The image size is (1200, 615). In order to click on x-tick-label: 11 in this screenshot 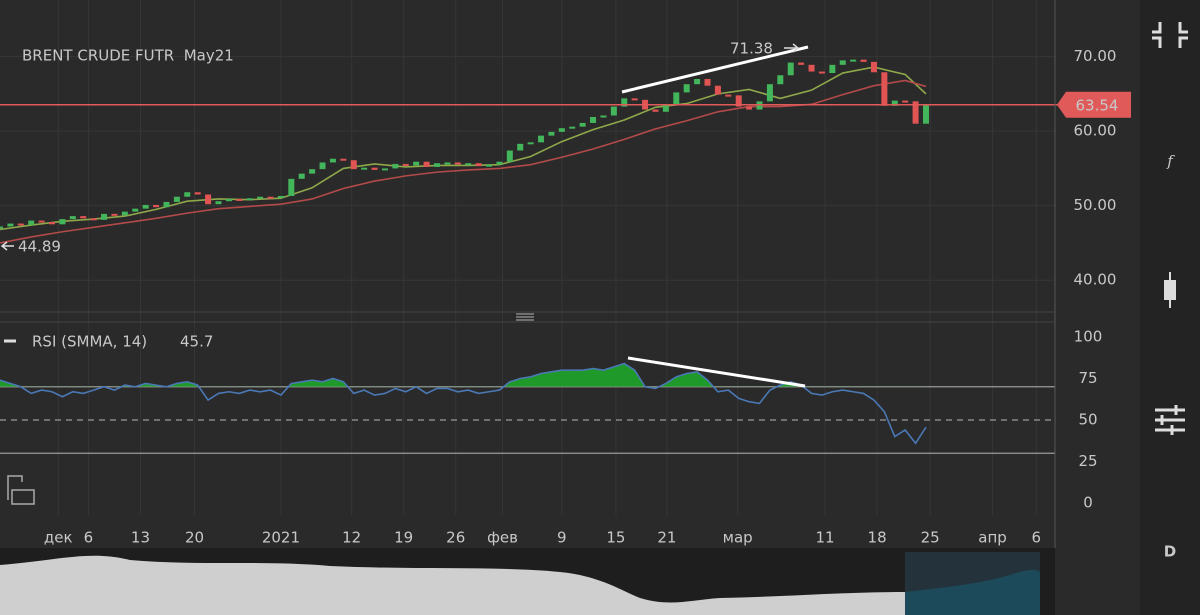, I will do `click(825, 538)`.